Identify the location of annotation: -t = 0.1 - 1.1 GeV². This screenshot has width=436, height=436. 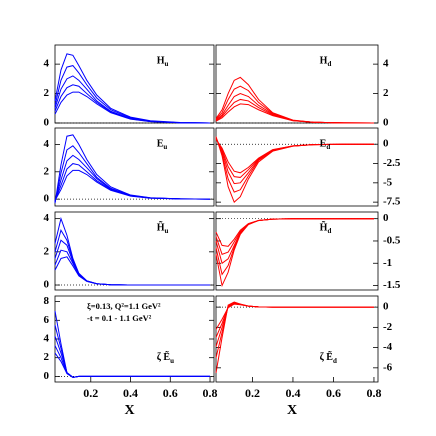
(119, 318).